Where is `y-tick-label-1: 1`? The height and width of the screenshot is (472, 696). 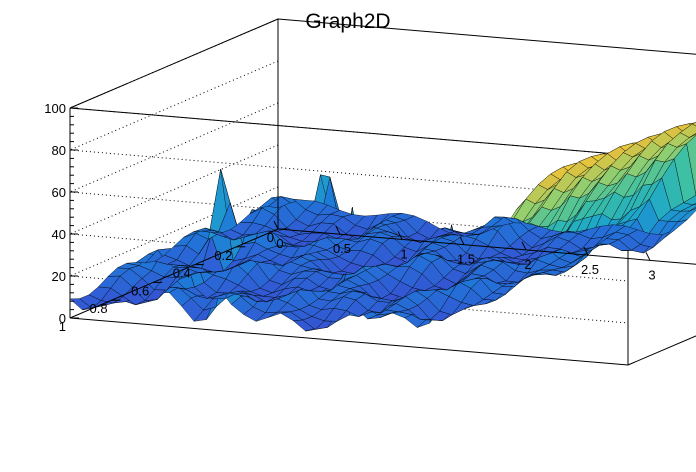 y-tick-label-1: 1 is located at coordinates (62, 326).